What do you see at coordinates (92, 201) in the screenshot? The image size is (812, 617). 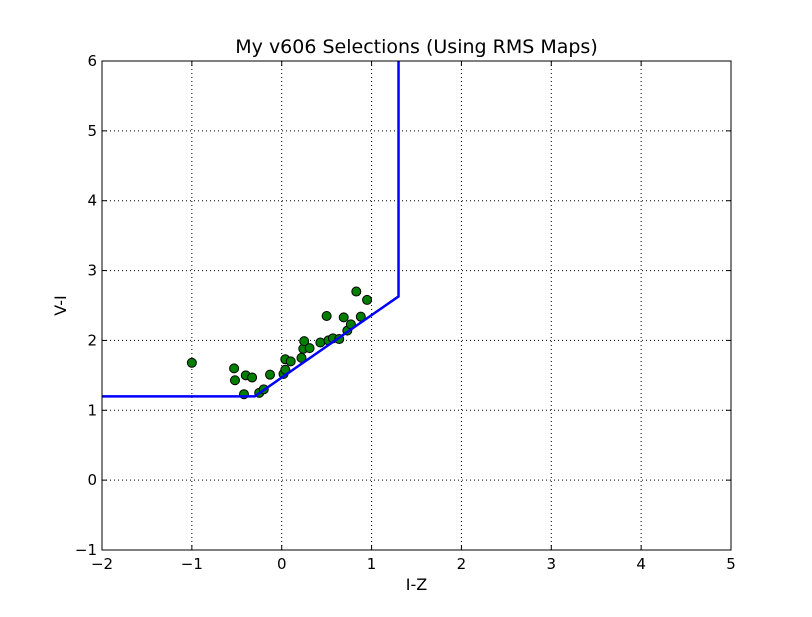 I see `y-tick-label: 4` at bounding box center [92, 201].